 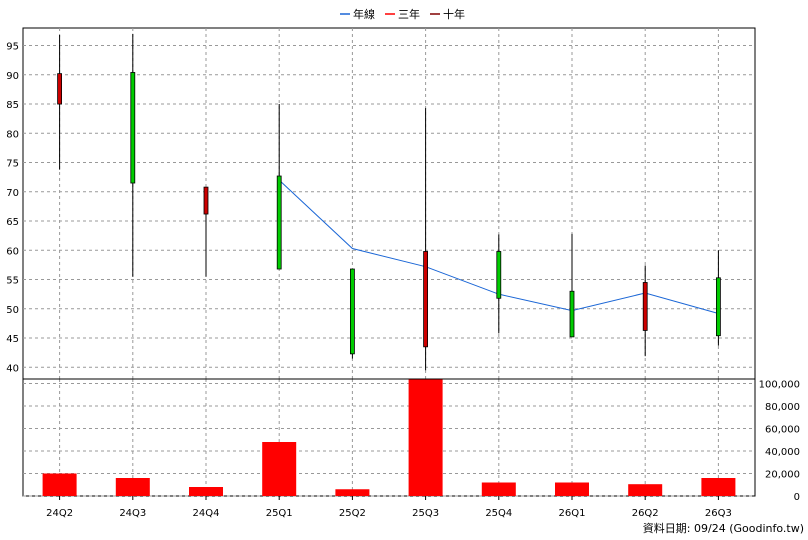 What do you see at coordinates (12, 310) in the screenshot?
I see `price-tick-label: 50` at bounding box center [12, 310].